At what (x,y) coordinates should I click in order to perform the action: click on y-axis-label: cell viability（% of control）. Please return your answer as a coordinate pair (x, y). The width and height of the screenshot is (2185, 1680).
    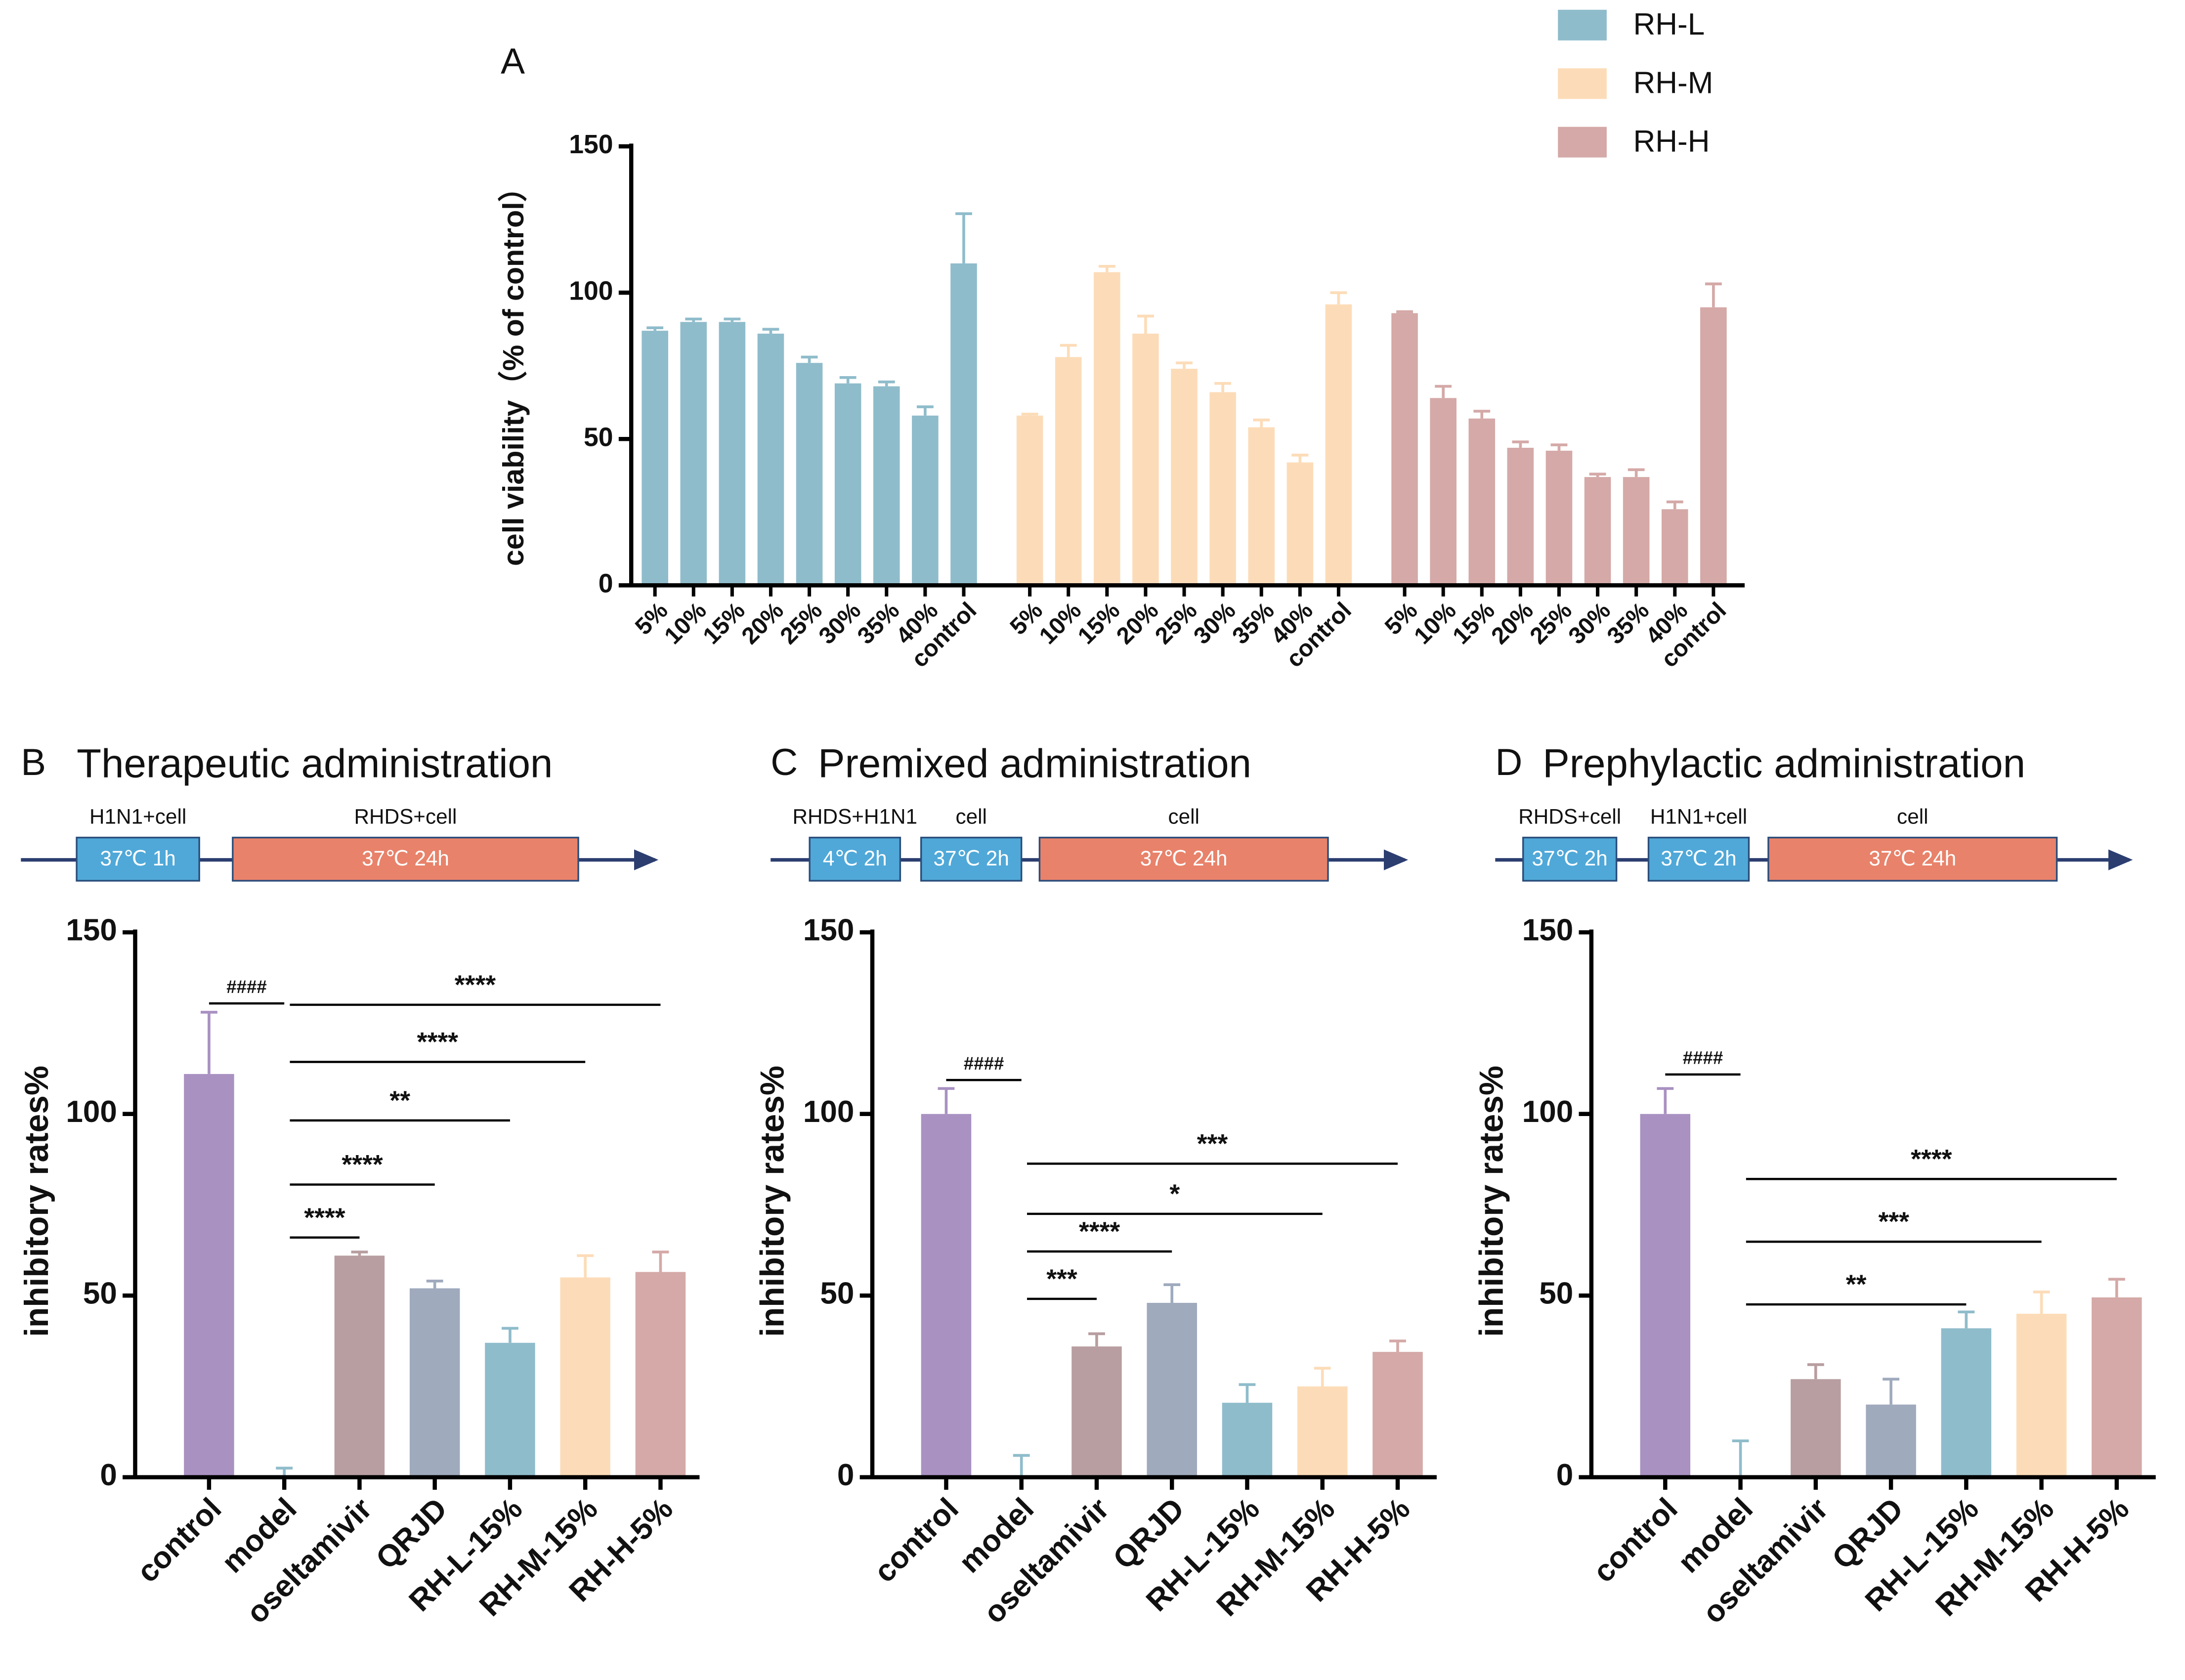
    Looking at the image, I should click on (513, 369).